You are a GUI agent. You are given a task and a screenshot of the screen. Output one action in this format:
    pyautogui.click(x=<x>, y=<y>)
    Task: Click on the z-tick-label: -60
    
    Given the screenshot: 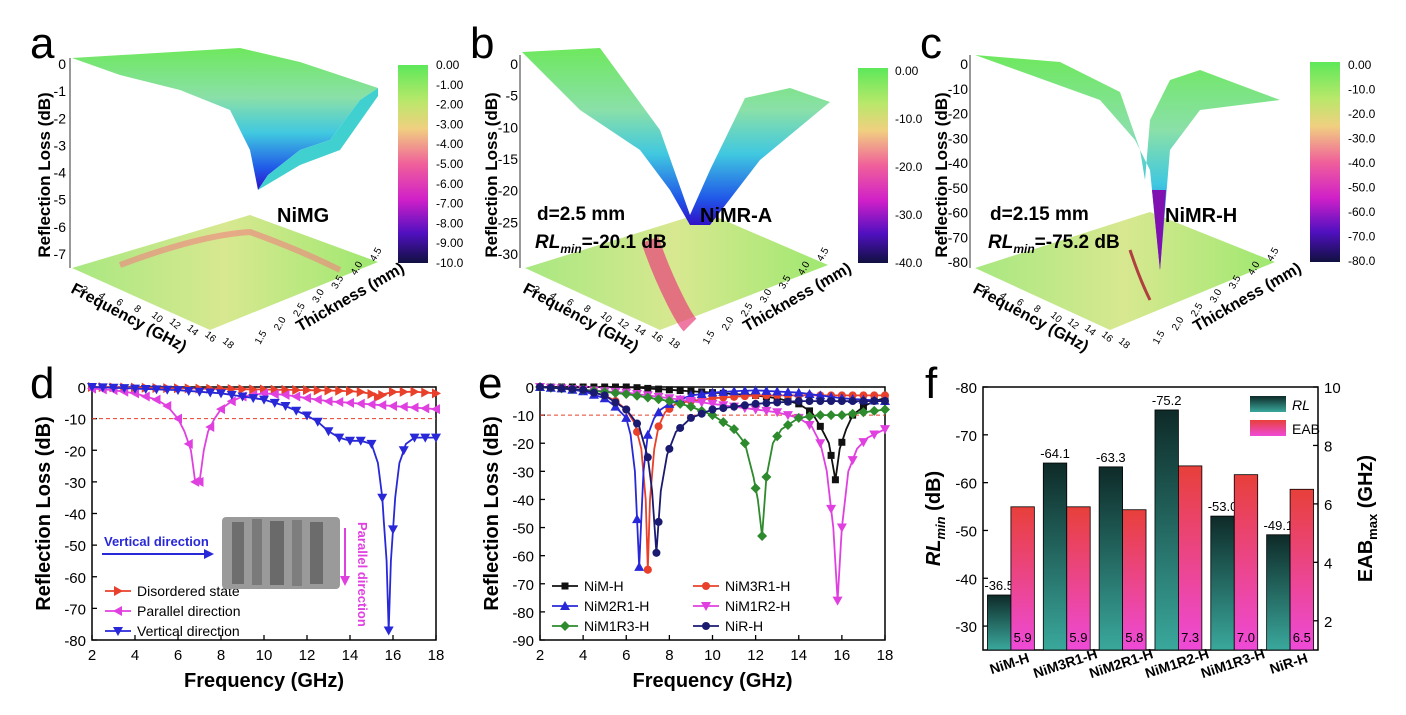 What is the action you would take?
    pyautogui.click(x=958, y=213)
    